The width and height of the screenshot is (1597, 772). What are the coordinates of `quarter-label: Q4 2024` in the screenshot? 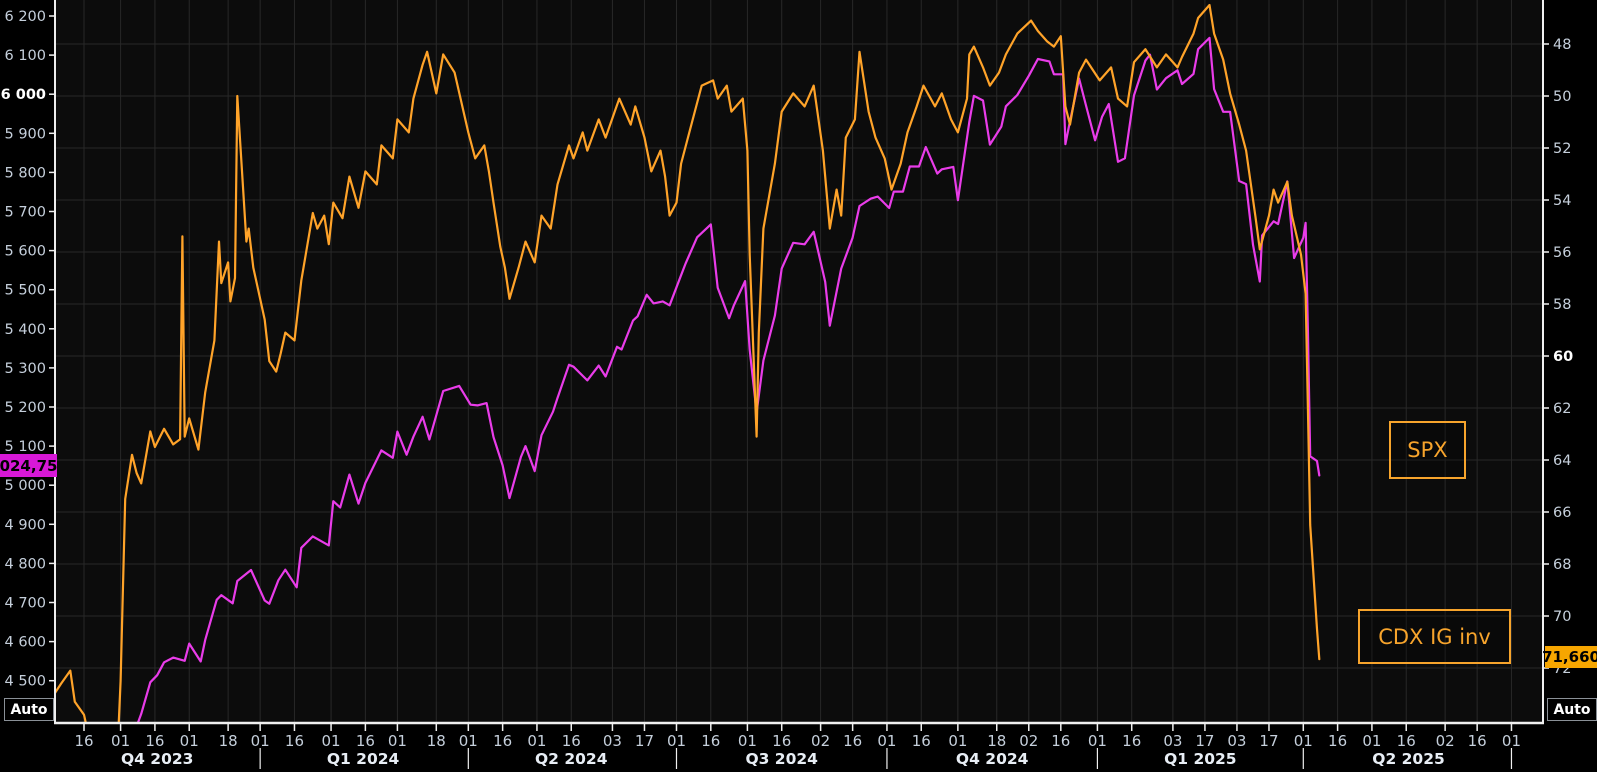 It's located at (992, 759).